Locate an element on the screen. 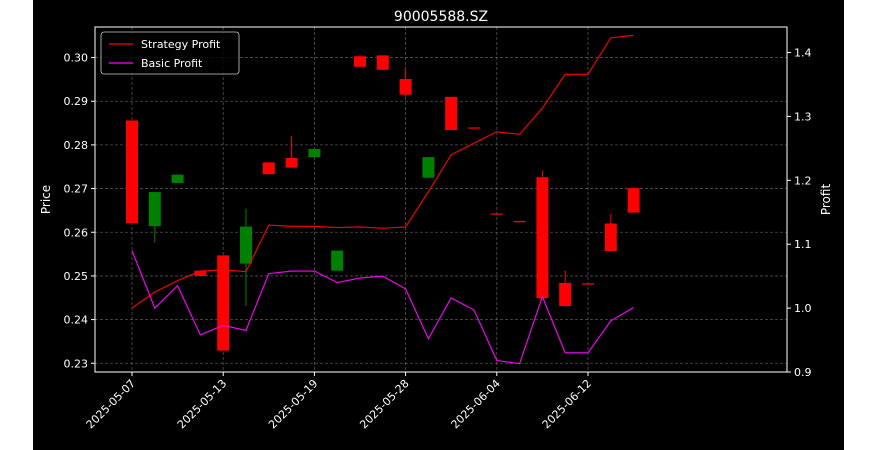  x-tick-label: 2025-06-12 is located at coordinates (567, 404).